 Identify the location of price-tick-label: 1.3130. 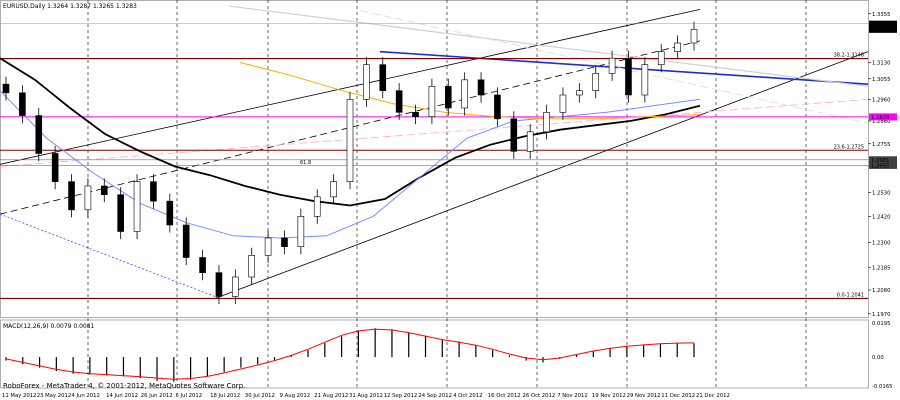
(881, 64).